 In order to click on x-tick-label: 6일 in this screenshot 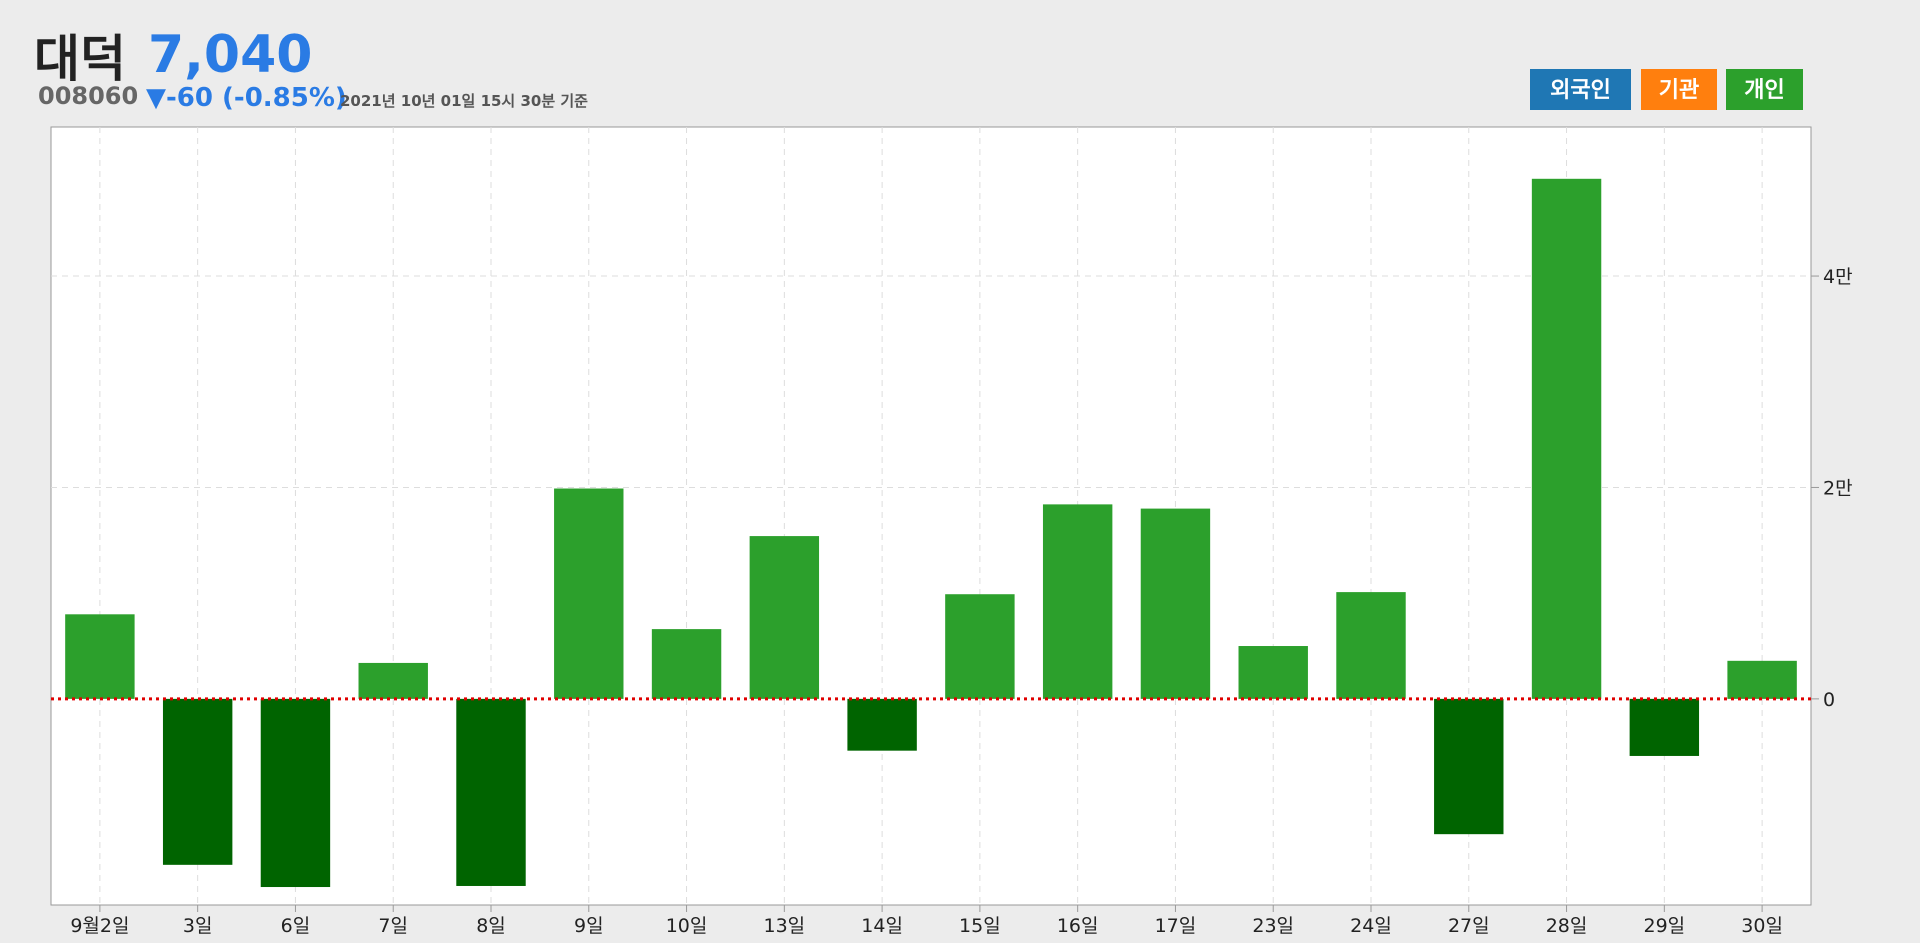, I will do `click(296, 926)`.